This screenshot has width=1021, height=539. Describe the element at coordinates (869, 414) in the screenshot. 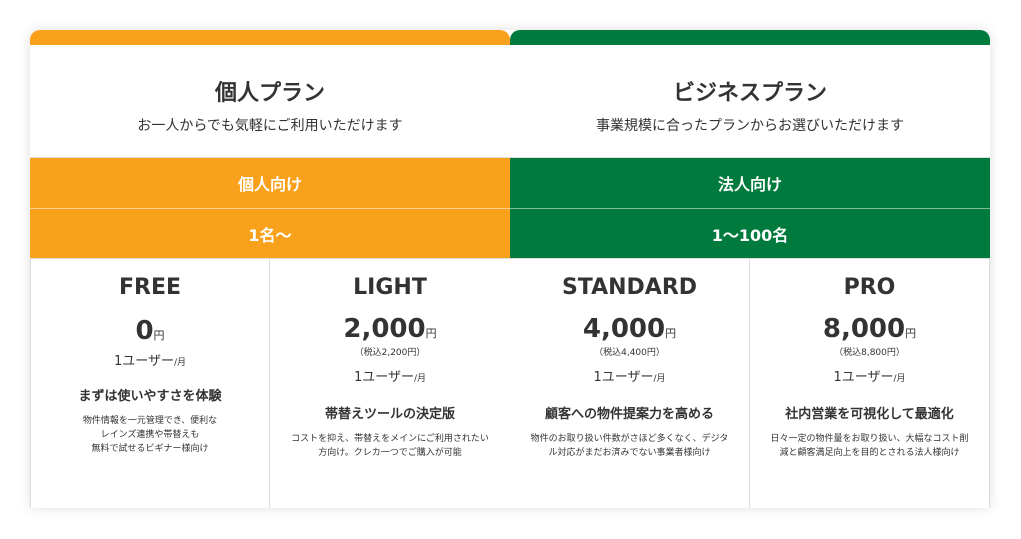

I see `plan-catchphrase: 社内営業を可視化して最適化` at that location.